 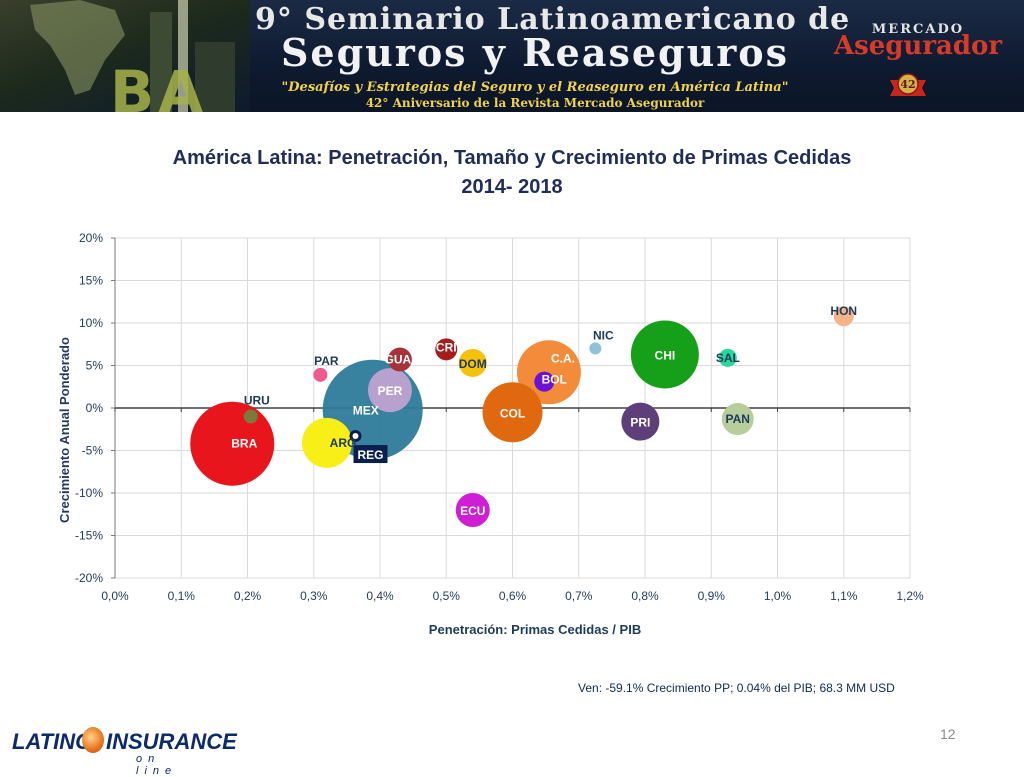 I want to click on x-tick-label: 0,3%, so click(x=314, y=596).